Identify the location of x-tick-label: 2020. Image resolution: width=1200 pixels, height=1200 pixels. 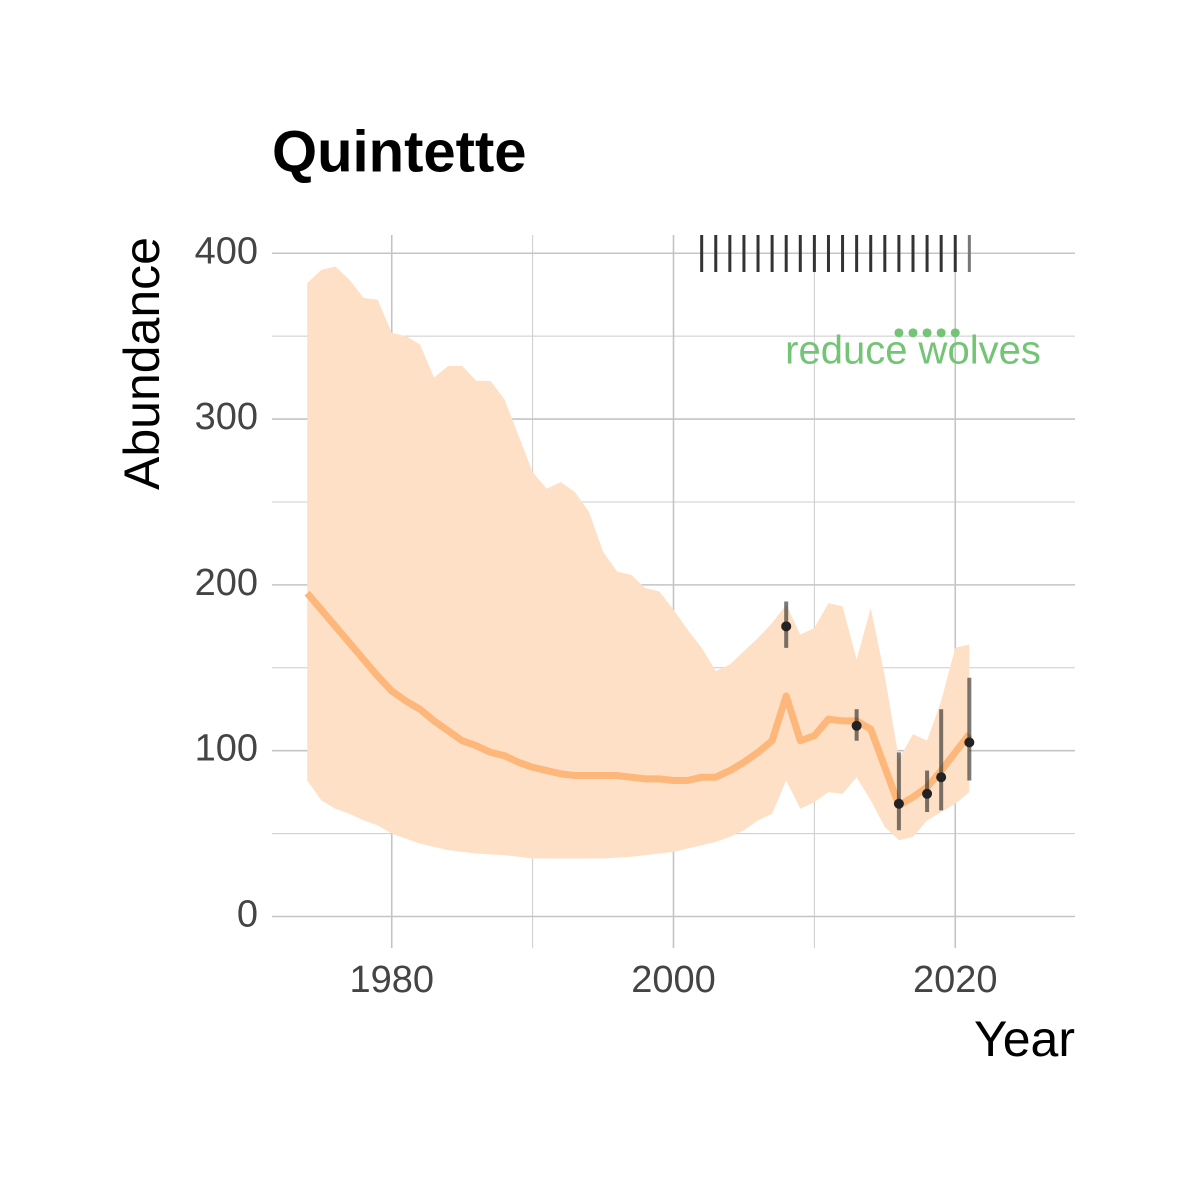
(955, 980).